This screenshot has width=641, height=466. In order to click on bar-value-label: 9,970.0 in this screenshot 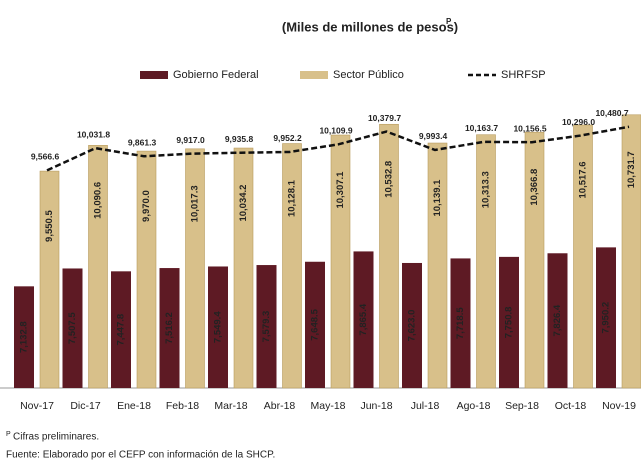, I will do `click(146, 206)`.